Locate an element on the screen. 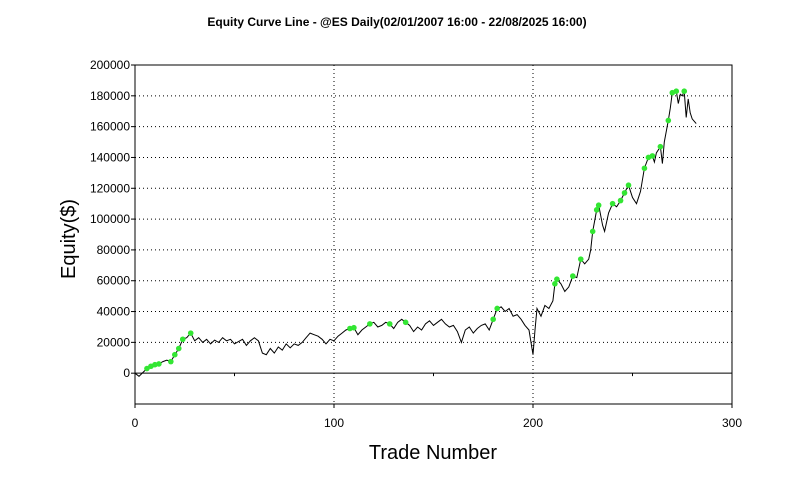  y-tick-label: 180000 is located at coordinates (110, 96).